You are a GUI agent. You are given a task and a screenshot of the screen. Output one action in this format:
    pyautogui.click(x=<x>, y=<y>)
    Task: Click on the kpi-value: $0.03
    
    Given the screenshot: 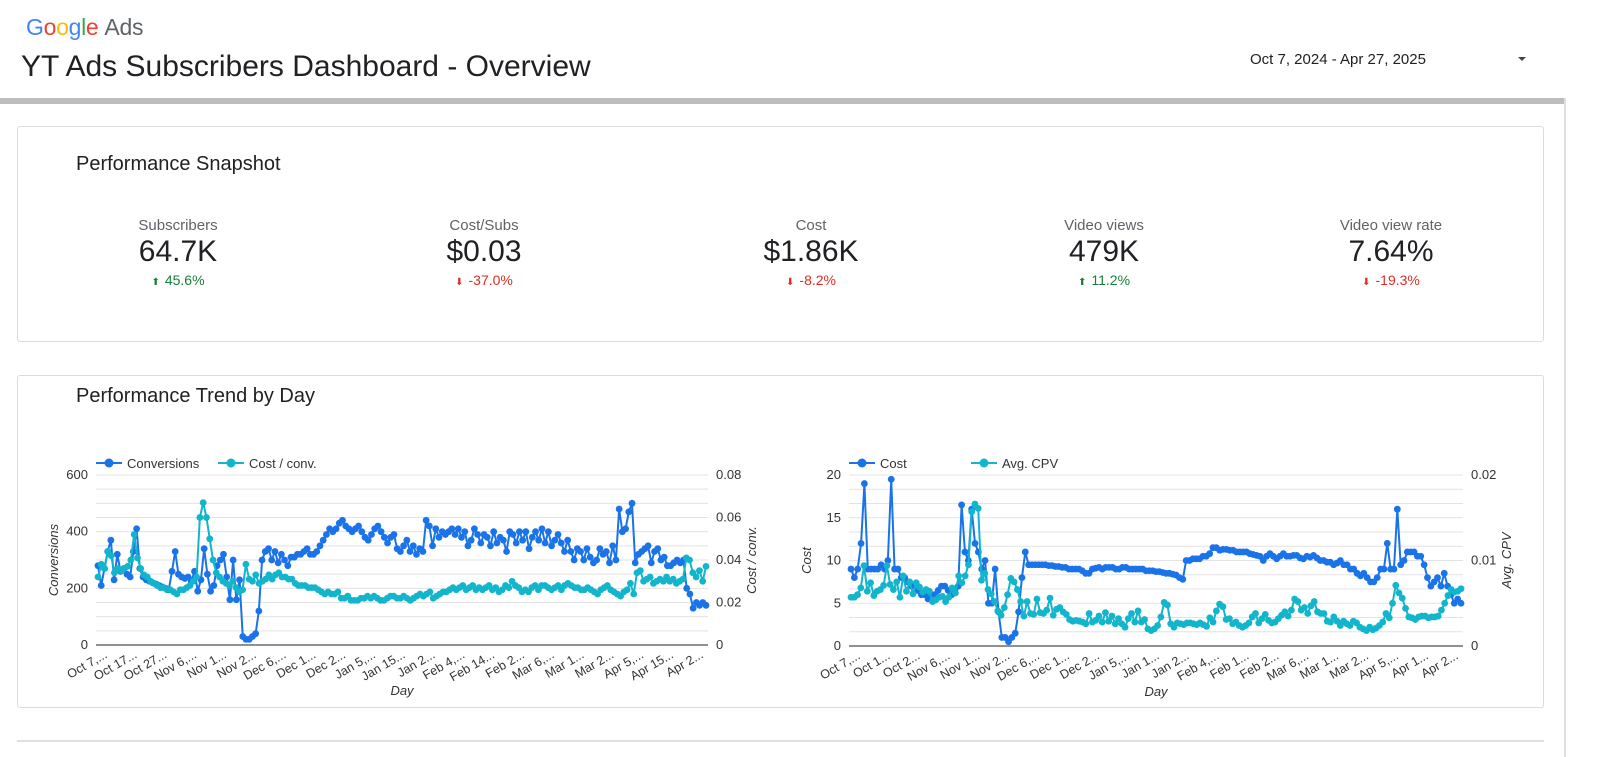 What is the action you would take?
    pyautogui.click(x=484, y=251)
    